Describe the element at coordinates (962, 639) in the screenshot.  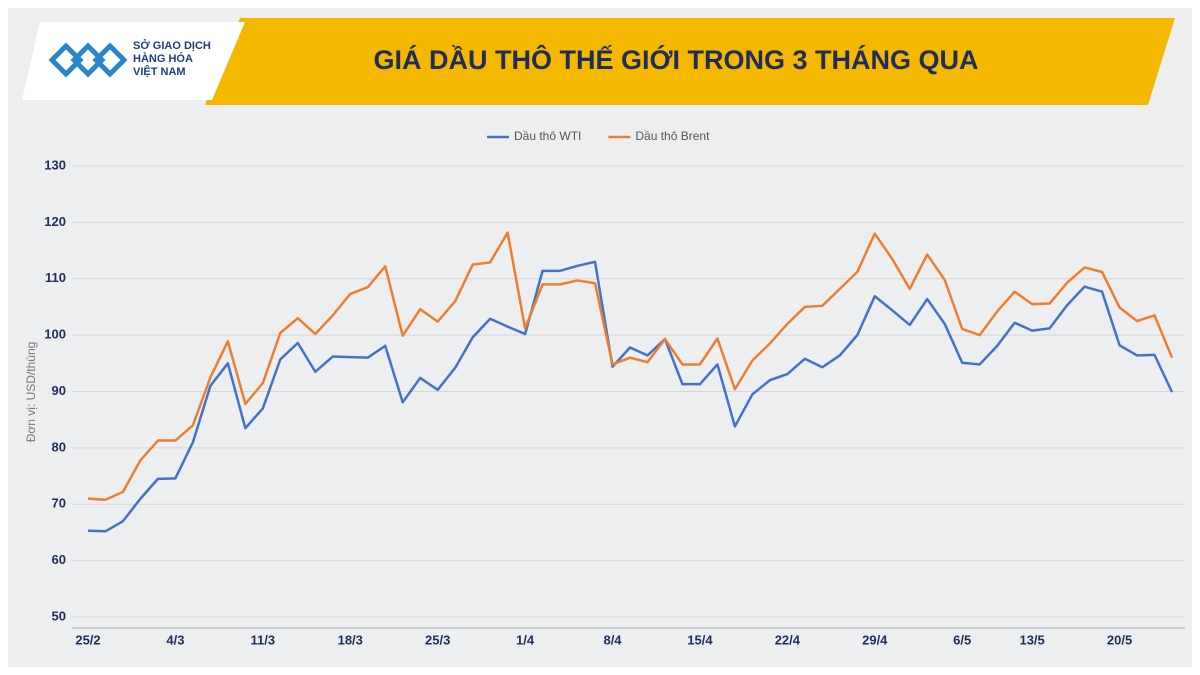
I see `x-tick-label: 6/5` at that location.